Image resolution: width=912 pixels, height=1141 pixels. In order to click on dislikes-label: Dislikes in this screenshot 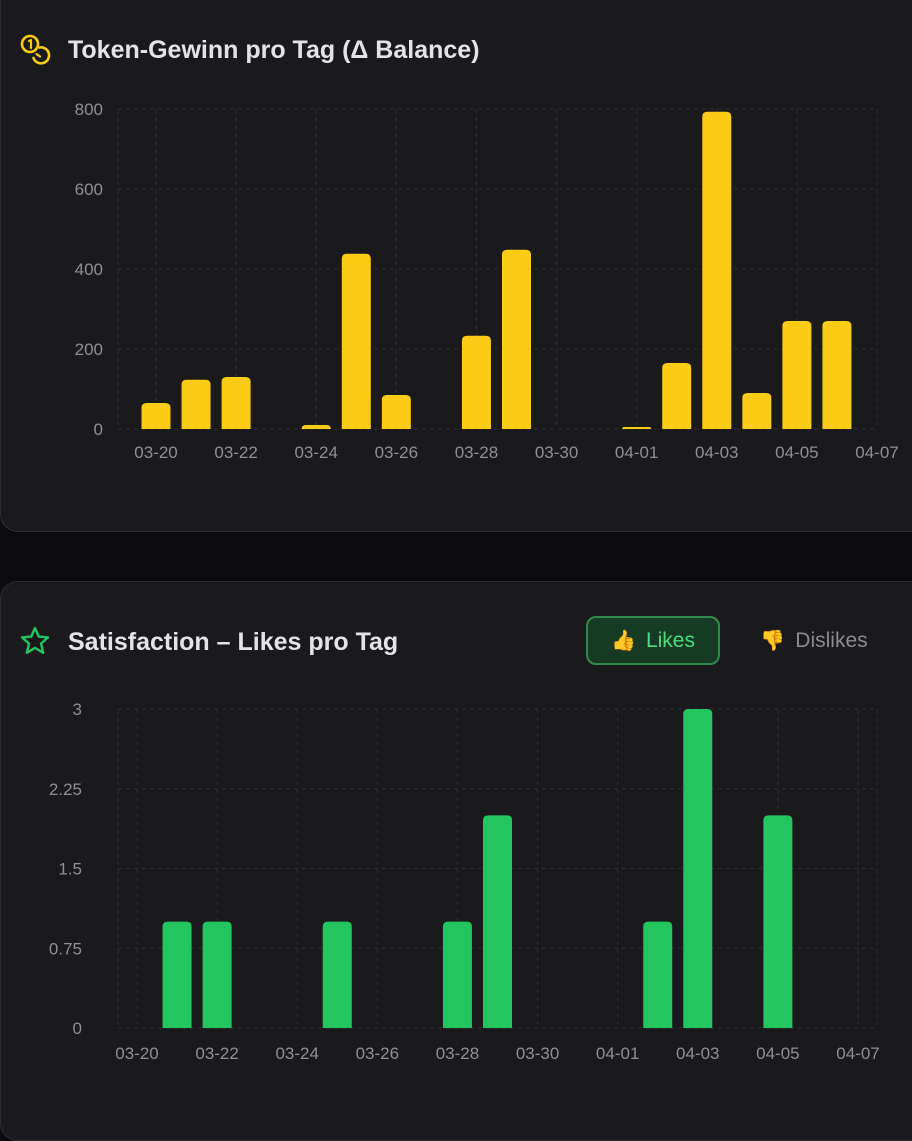, I will do `click(831, 640)`.